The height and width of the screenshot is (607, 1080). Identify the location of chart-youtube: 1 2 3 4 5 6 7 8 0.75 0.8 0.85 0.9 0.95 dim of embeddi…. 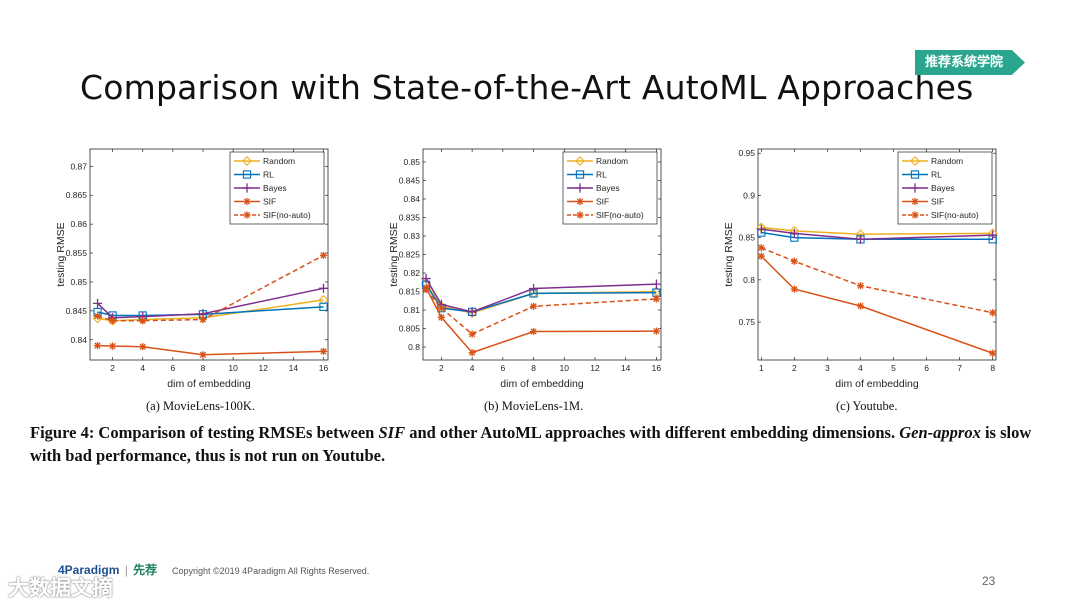
(860, 269).